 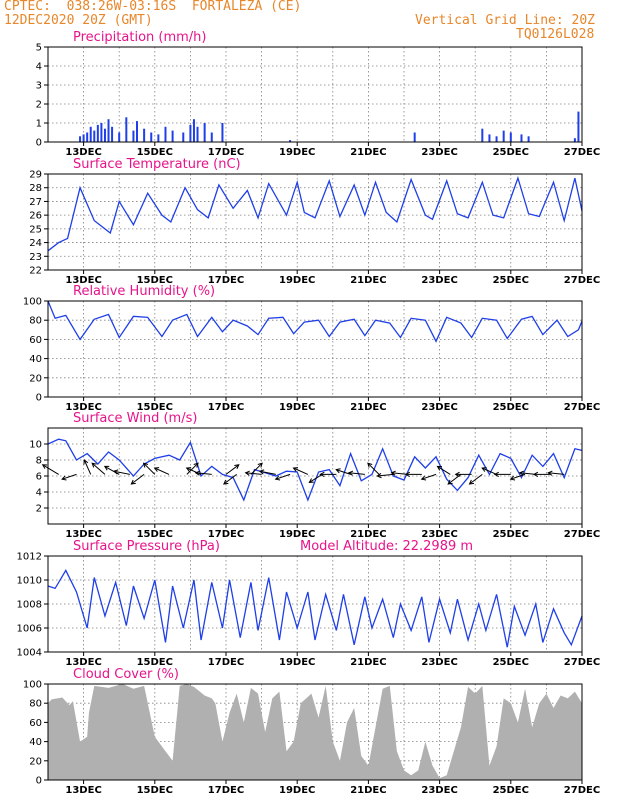 What do you see at coordinates (35, 243) in the screenshot?
I see `temp-ytick-label: 24` at bounding box center [35, 243].